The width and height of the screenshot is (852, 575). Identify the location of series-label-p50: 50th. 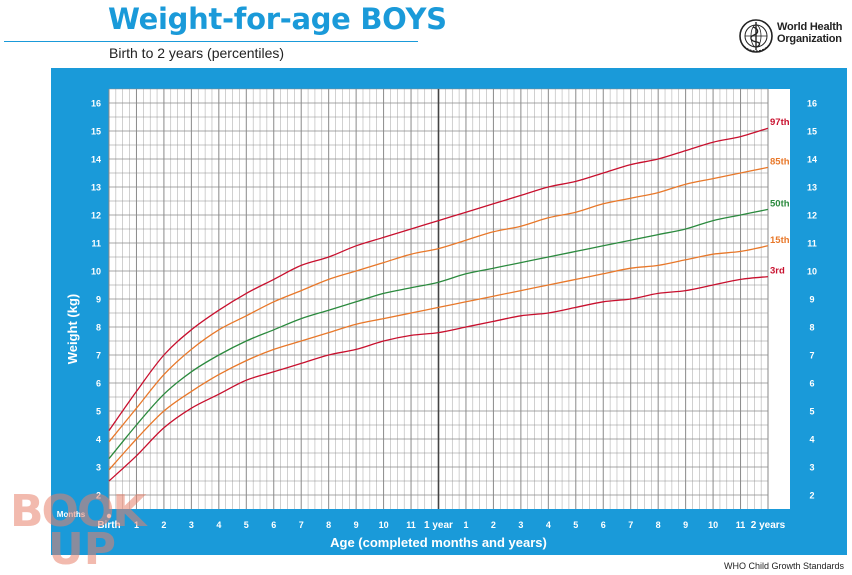
(780, 203).